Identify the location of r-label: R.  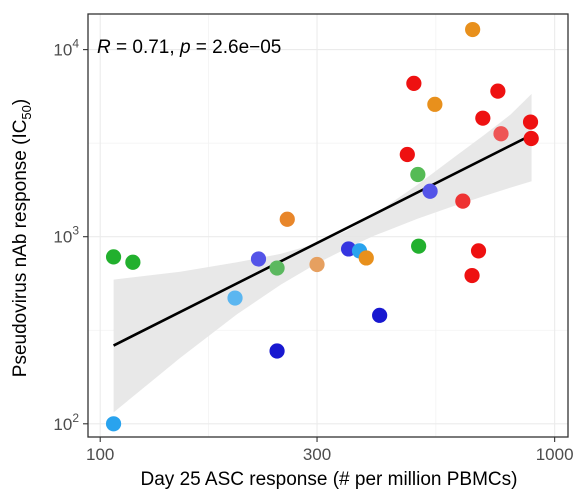
(104, 47).